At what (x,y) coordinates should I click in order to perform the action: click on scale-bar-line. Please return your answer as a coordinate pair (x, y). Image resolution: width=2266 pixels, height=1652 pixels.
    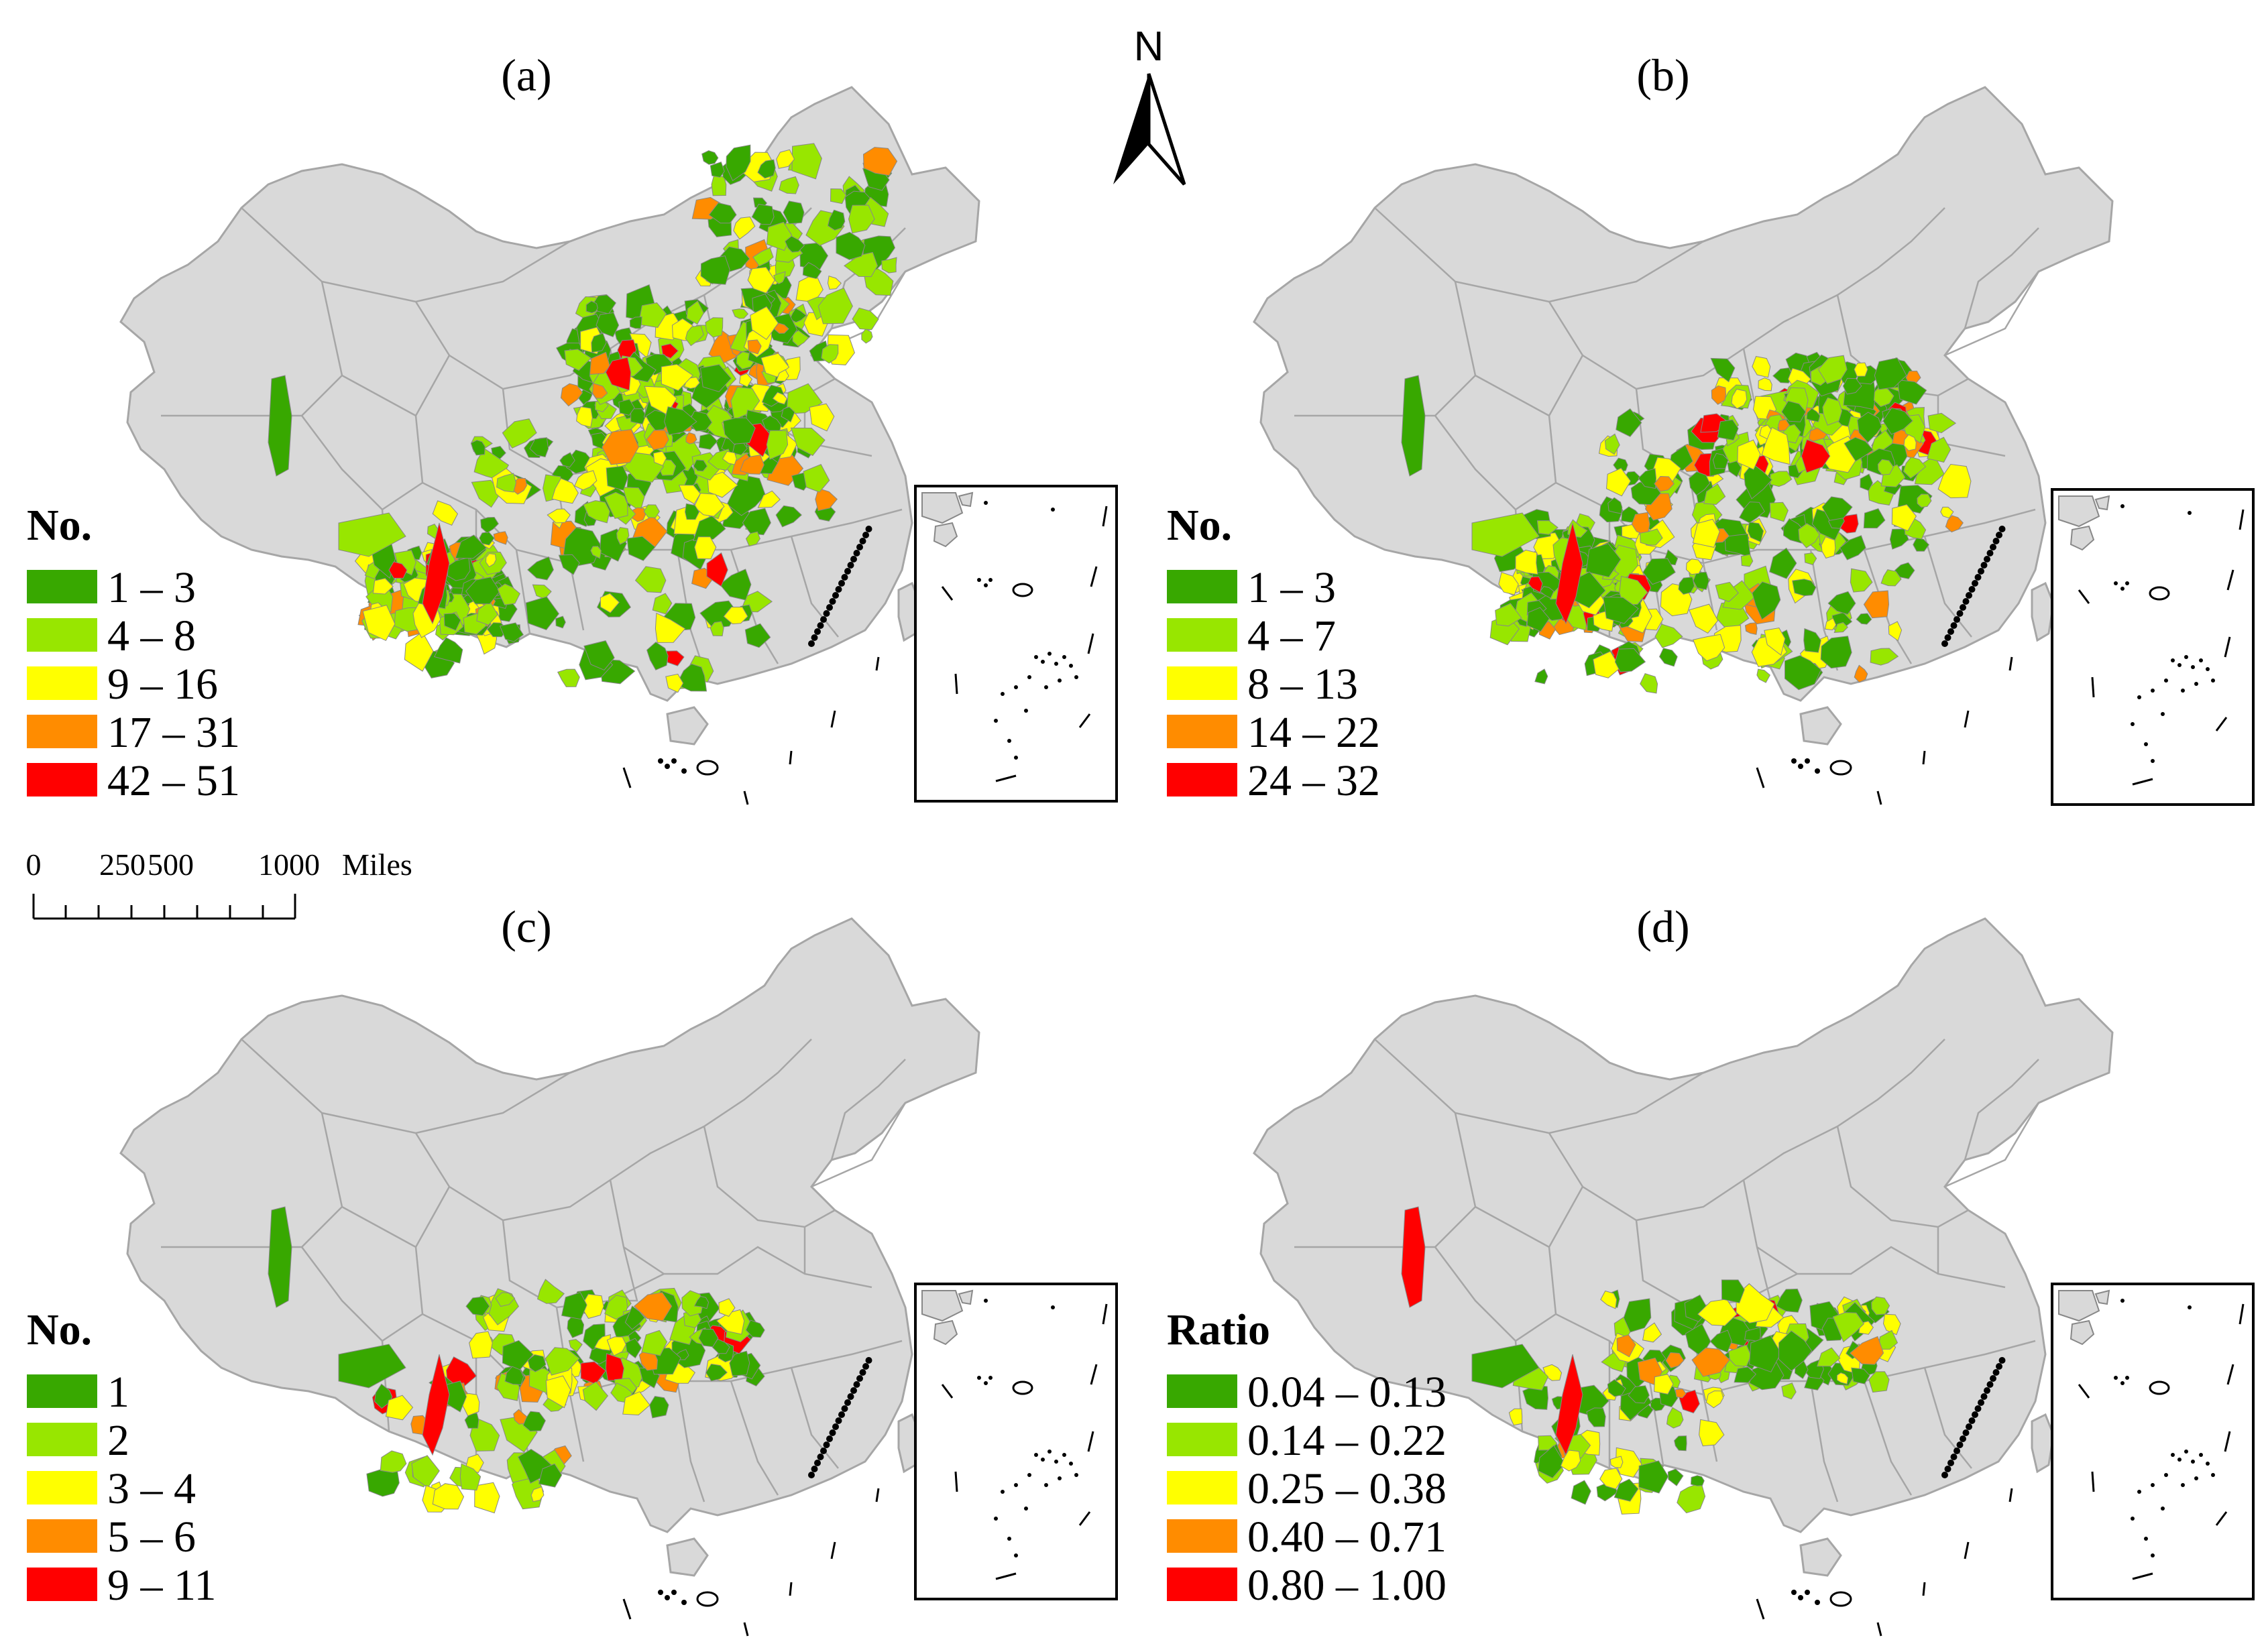
    Looking at the image, I should click on (164, 907).